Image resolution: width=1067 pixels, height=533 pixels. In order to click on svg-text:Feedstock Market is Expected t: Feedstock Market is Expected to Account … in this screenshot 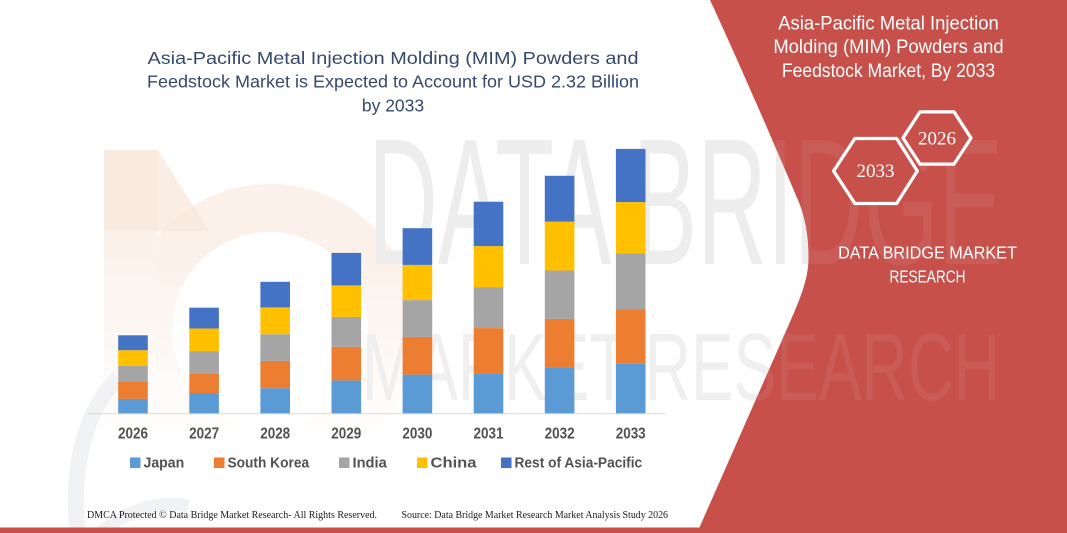, I will do `click(393, 82)`.